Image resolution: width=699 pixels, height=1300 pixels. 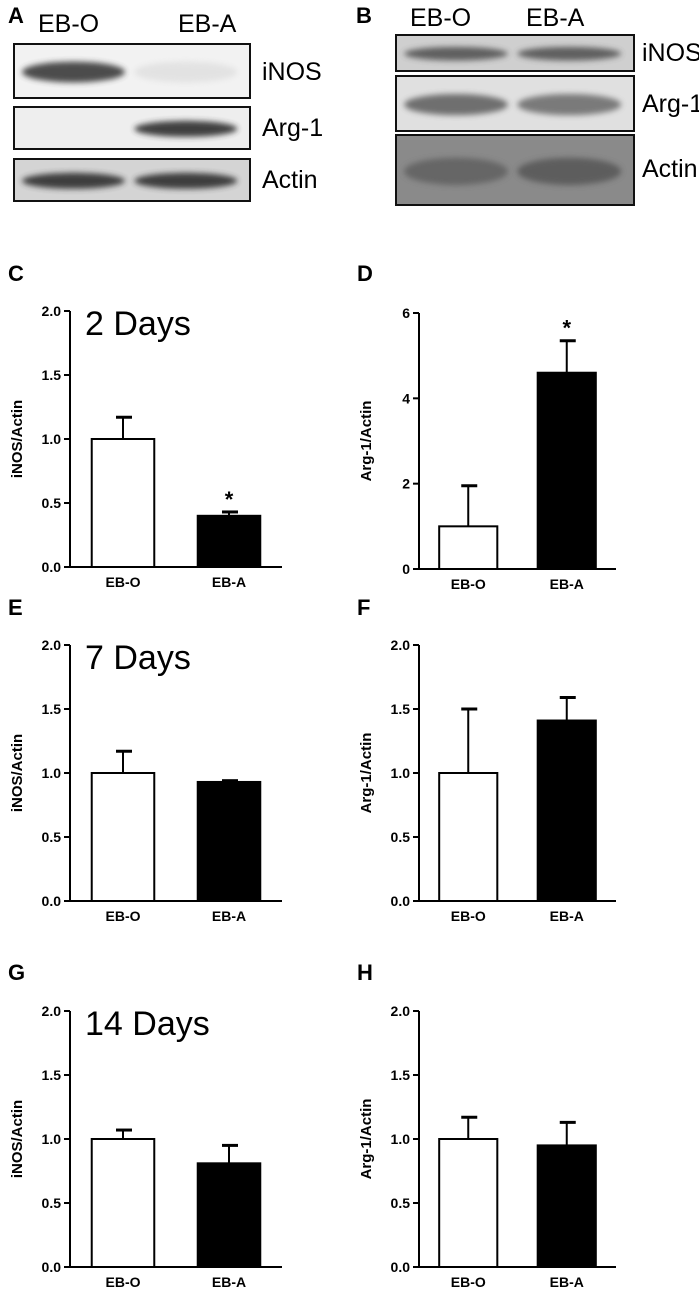 I want to click on chart-title: 14 Days, so click(x=147, y=1024).